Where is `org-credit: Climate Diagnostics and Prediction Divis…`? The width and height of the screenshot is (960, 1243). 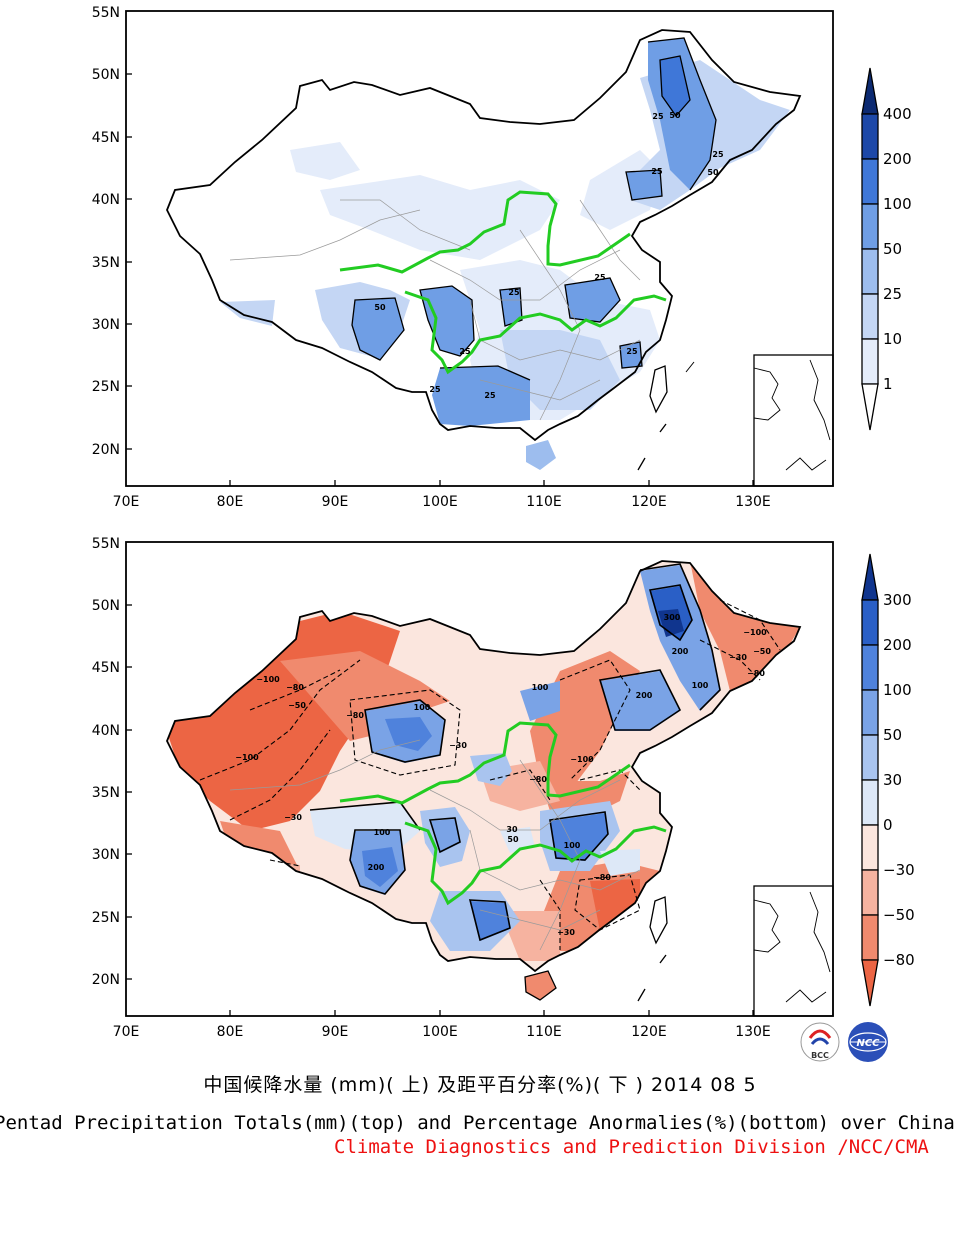 org-credit: Climate Diagnostics and Prediction Divis… is located at coordinates (631, 1147).